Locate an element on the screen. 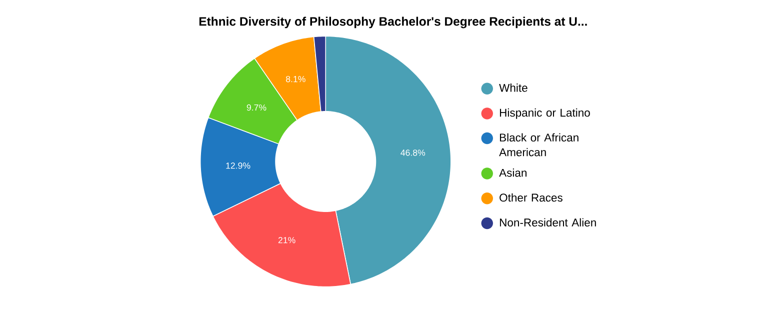 The width and height of the screenshot is (770, 328). legend-label: Asian is located at coordinates (512, 172).